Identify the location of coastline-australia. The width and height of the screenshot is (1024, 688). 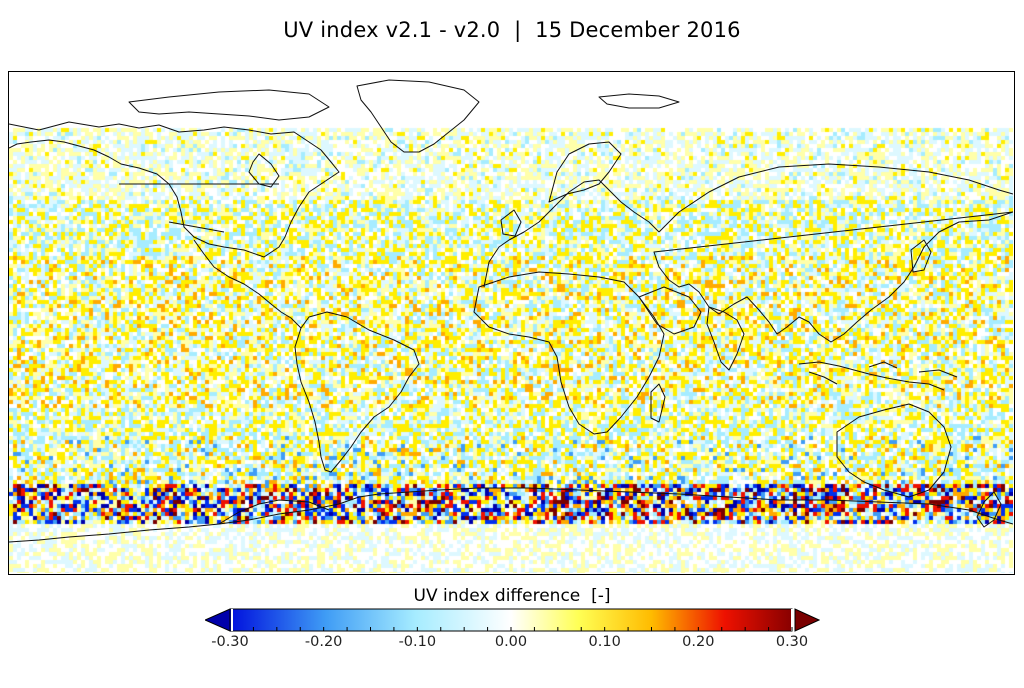
(894, 450).